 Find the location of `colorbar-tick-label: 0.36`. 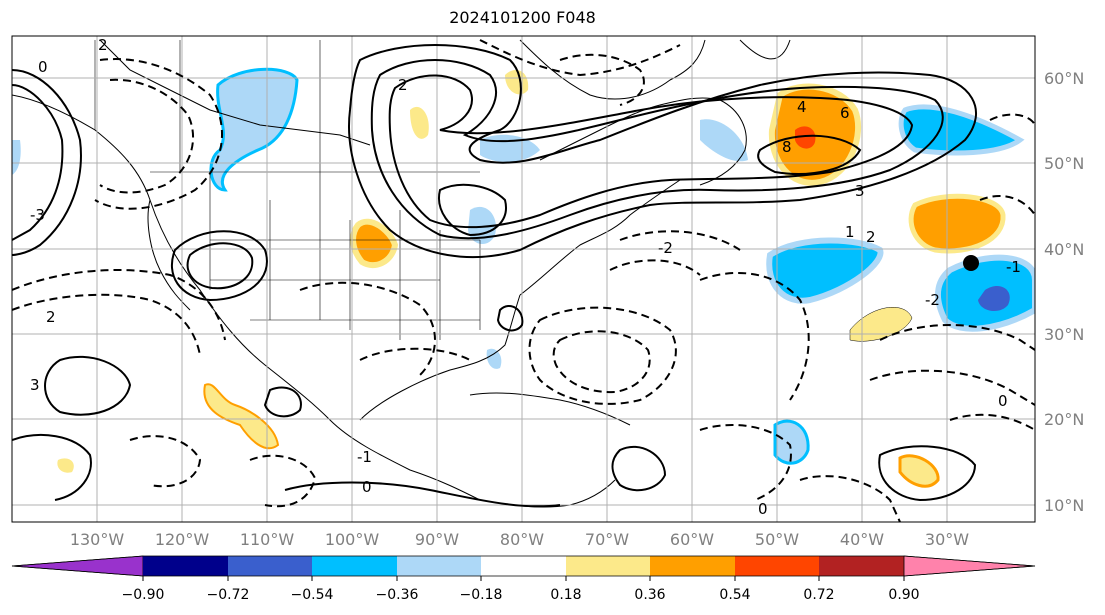

colorbar-tick-label: 0.36 is located at coordinates (649, 595).